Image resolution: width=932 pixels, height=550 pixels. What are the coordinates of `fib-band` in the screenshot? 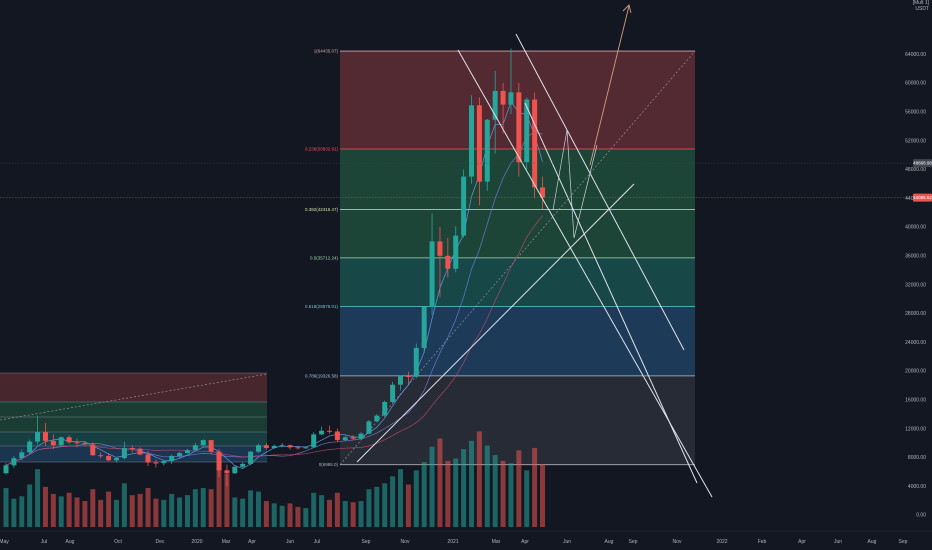 It's located at (517, 282).